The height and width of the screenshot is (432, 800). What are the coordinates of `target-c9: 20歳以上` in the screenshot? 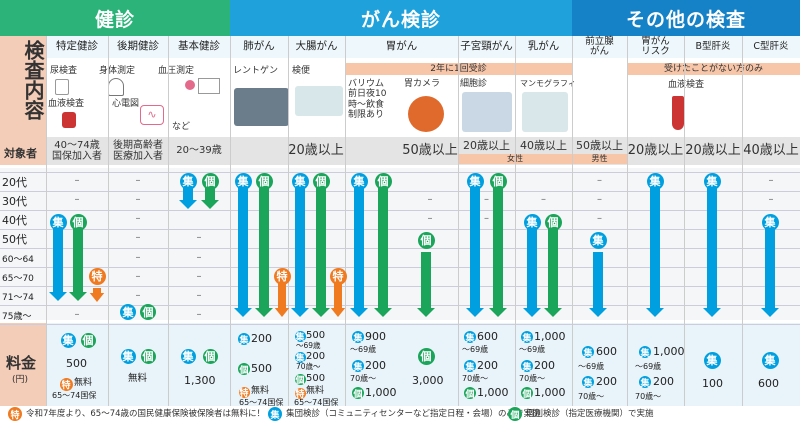 It's located at (655, 150).